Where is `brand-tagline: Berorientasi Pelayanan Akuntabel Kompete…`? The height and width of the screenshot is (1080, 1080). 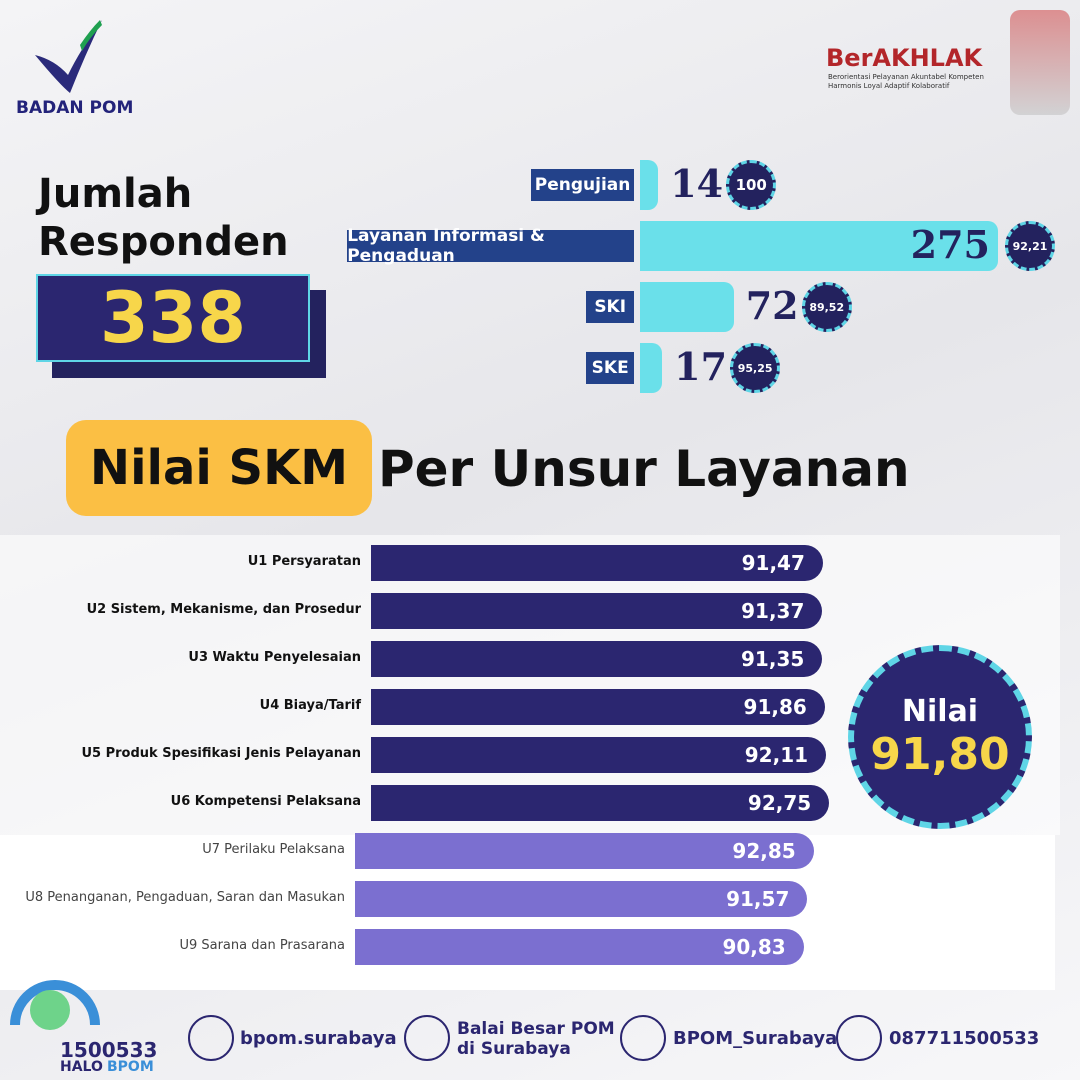 brand-tagline: Berorientasi Pelayanan Akuntabel Kompete… is located at coordinates (906, 77).